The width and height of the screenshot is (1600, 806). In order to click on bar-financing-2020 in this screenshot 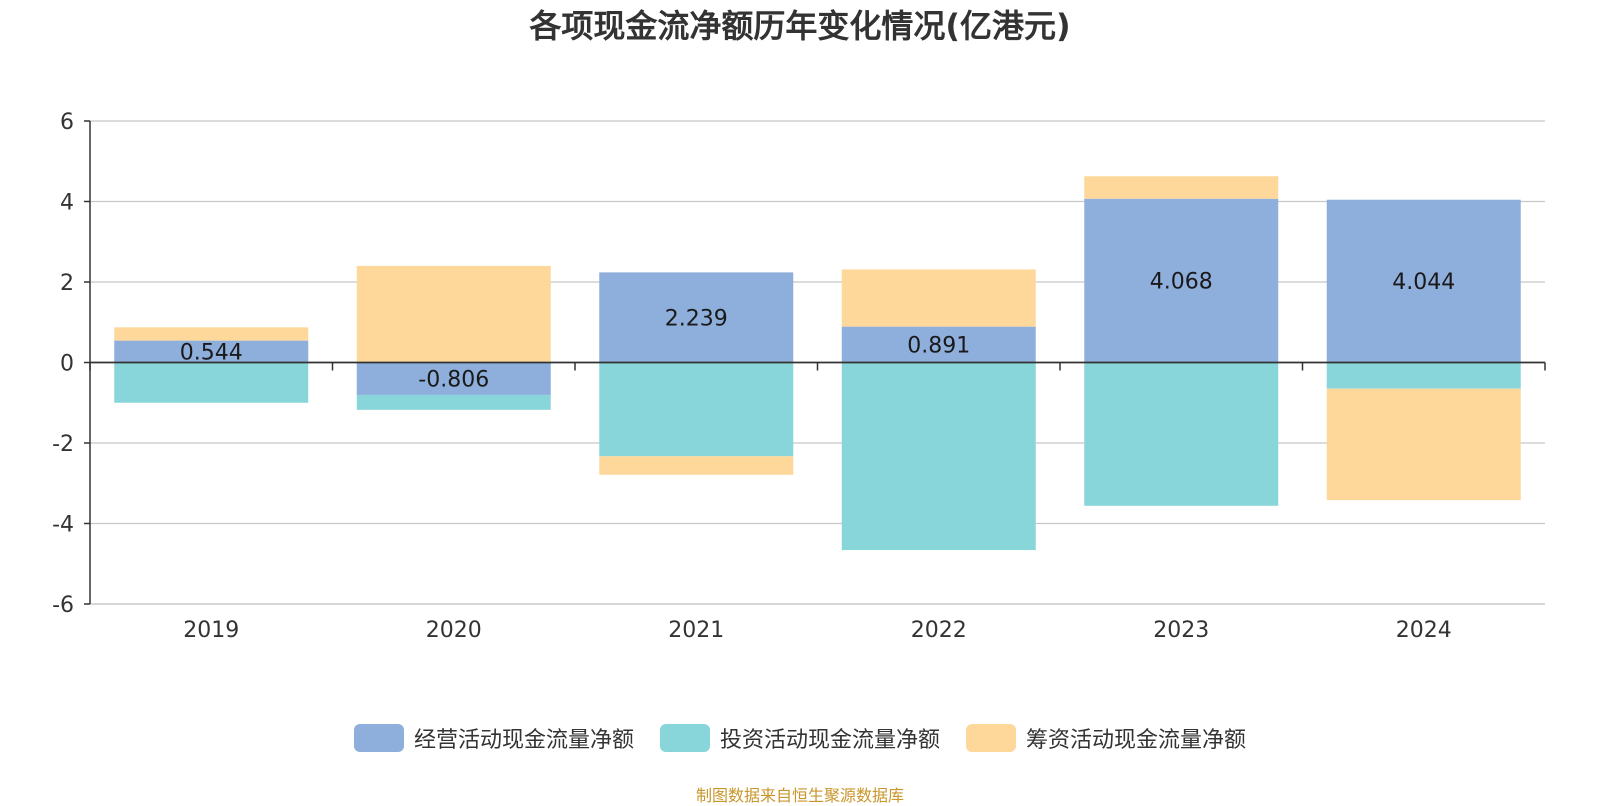, I will do `click(453, 314)`.